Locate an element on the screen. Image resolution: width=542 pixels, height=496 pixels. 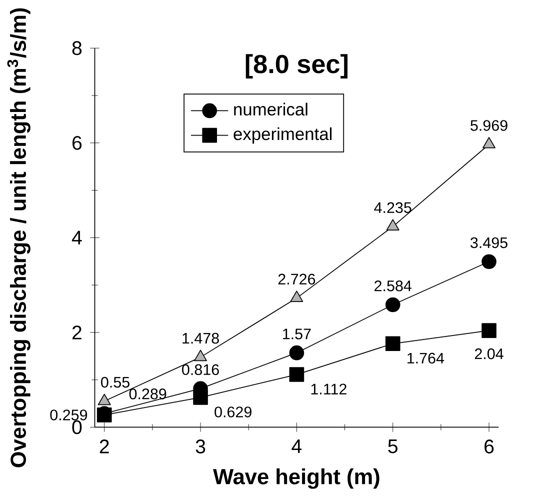
data-label: 2.726 is located at coordinates (297, 279).